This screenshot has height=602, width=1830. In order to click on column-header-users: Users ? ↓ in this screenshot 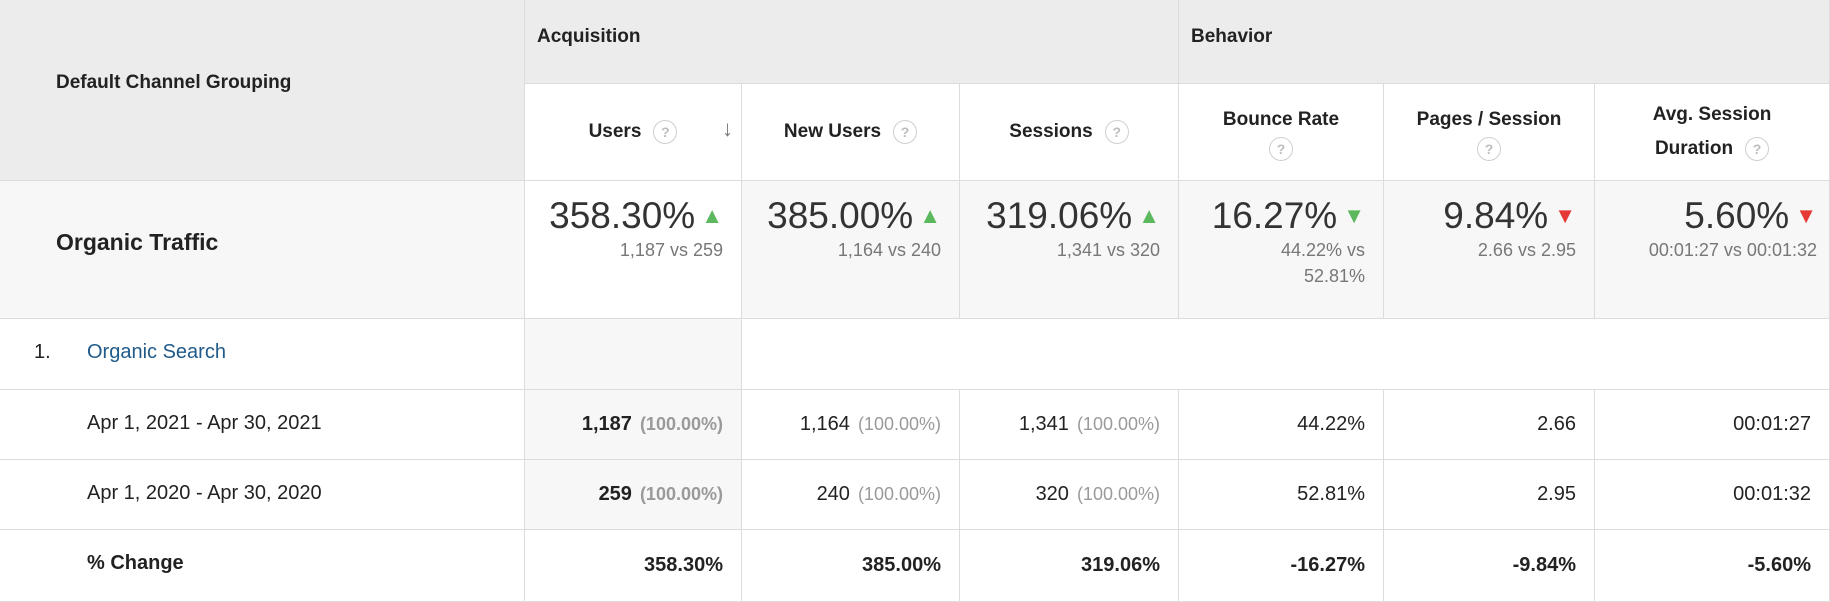, I will do `click(633, 132)`.